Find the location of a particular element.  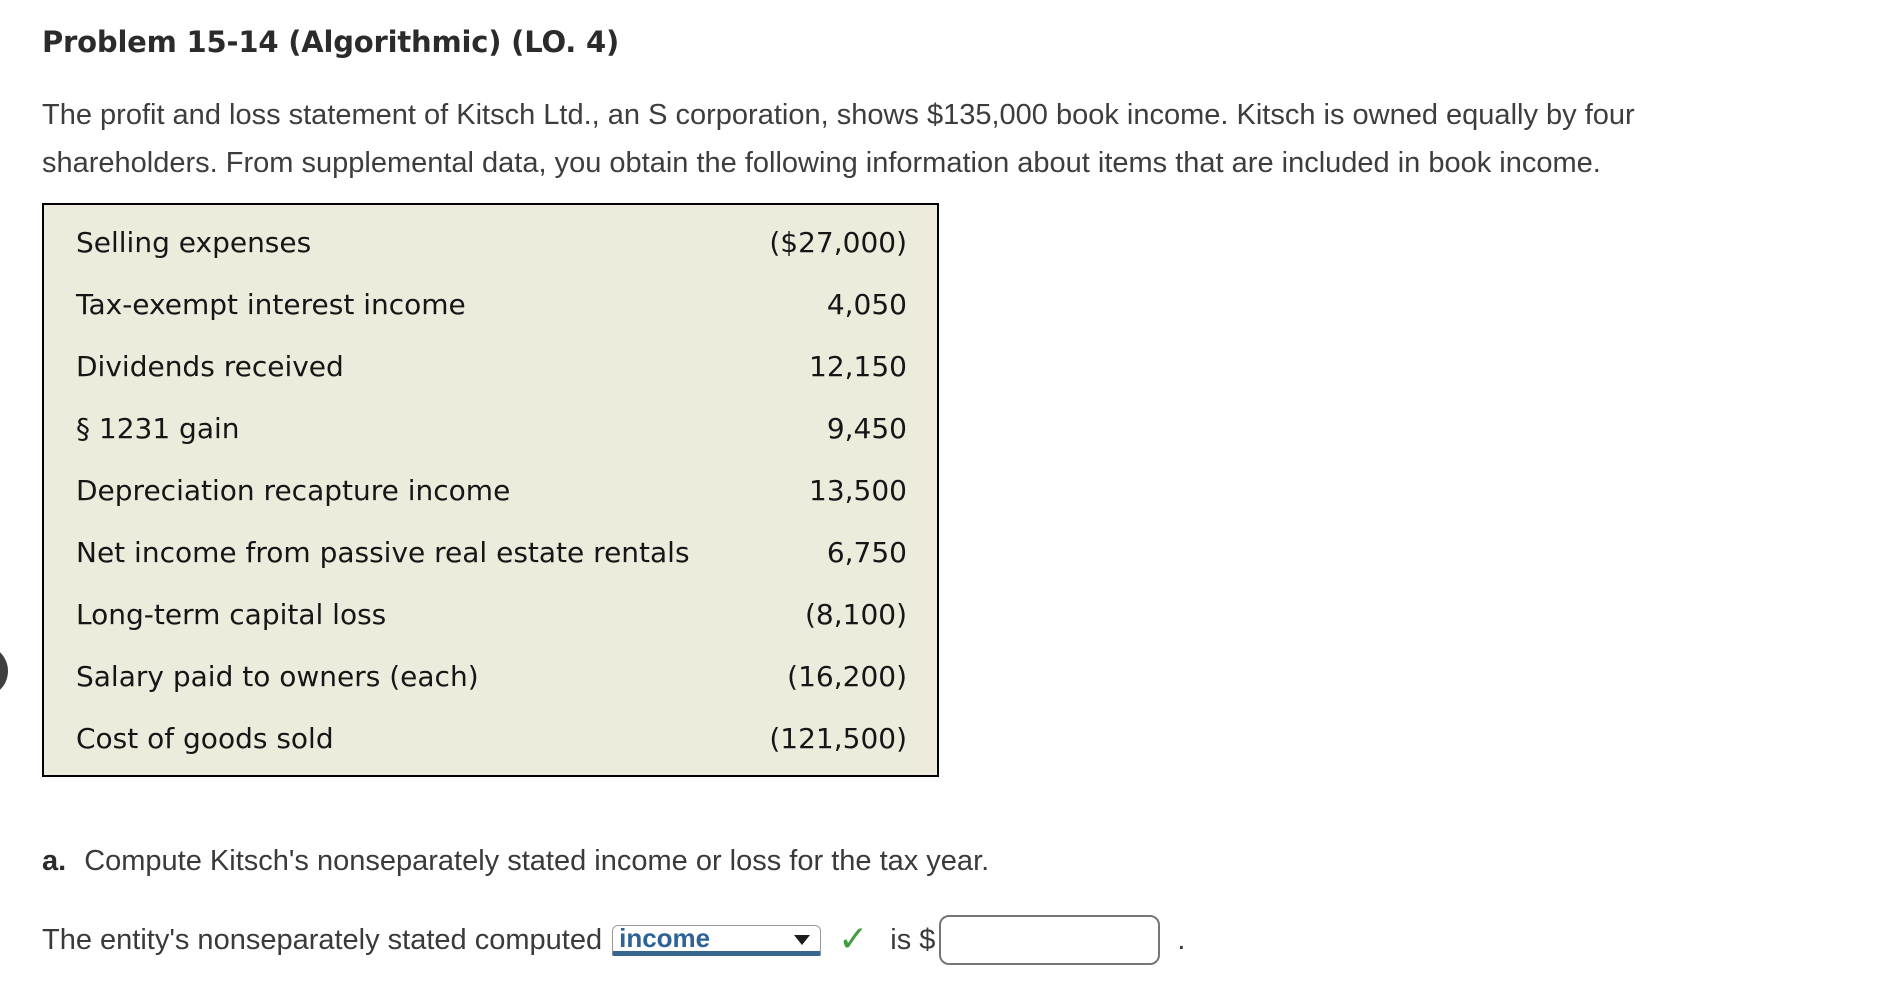

table-row: Salary paid to owners (each) (16,200) is located at coordinates (490, 676).